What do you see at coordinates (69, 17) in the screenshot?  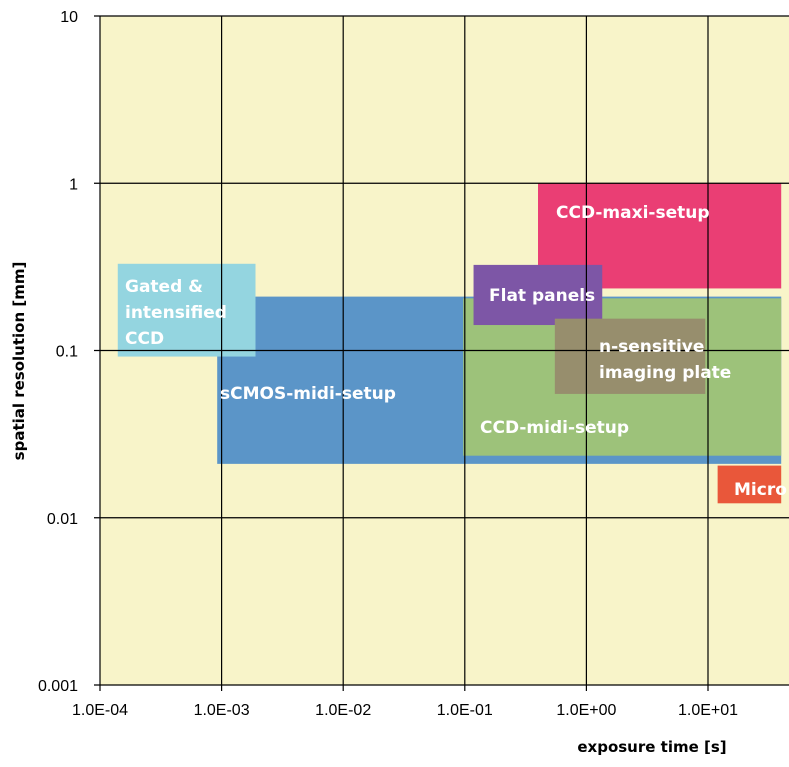 I see `y-tick-label: 10` at bounding box center [69, 17].